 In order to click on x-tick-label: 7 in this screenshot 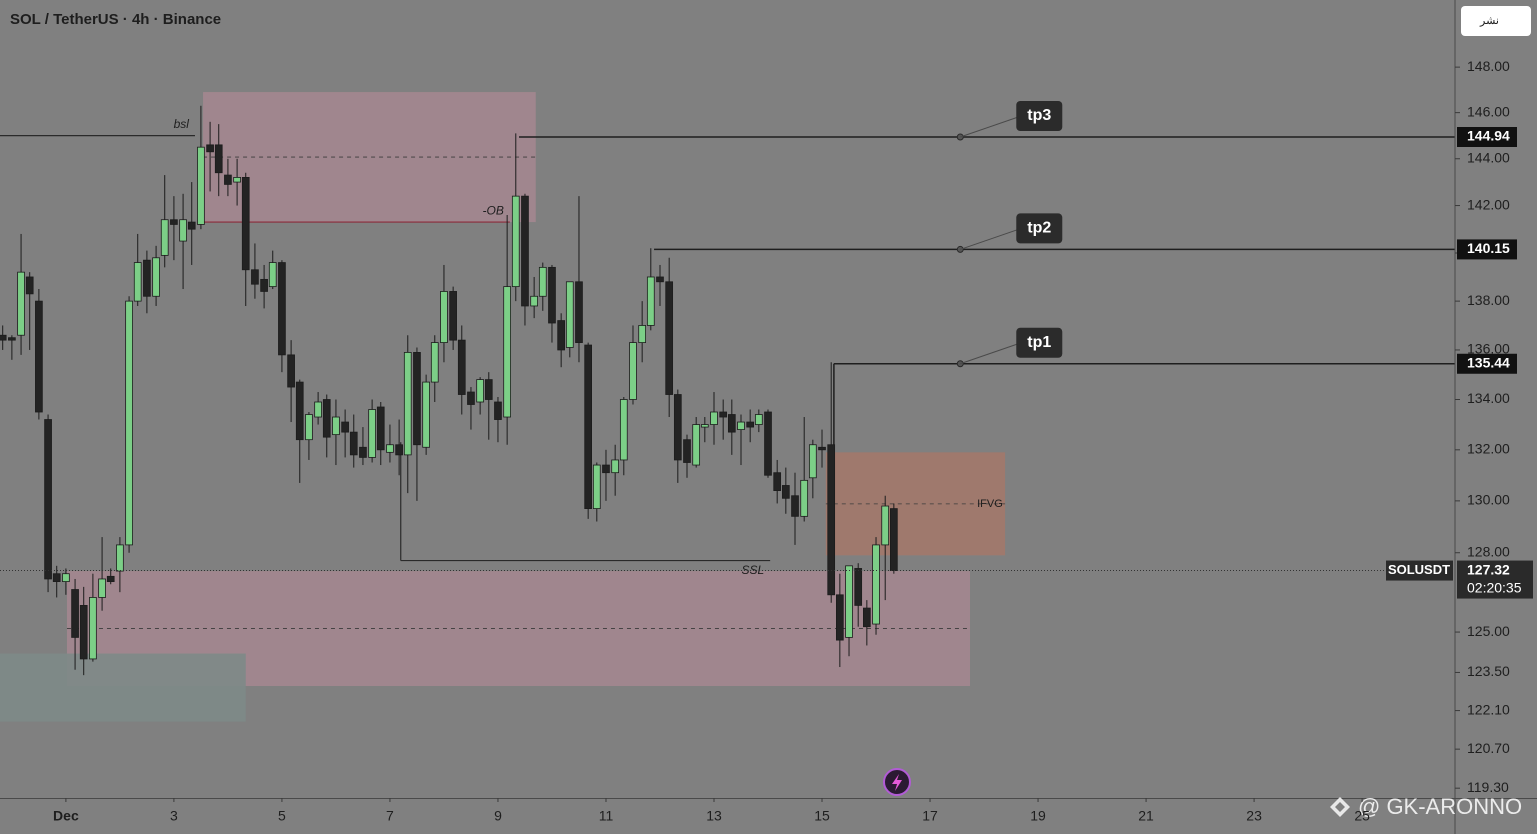, I will do `click(390, 816)`.